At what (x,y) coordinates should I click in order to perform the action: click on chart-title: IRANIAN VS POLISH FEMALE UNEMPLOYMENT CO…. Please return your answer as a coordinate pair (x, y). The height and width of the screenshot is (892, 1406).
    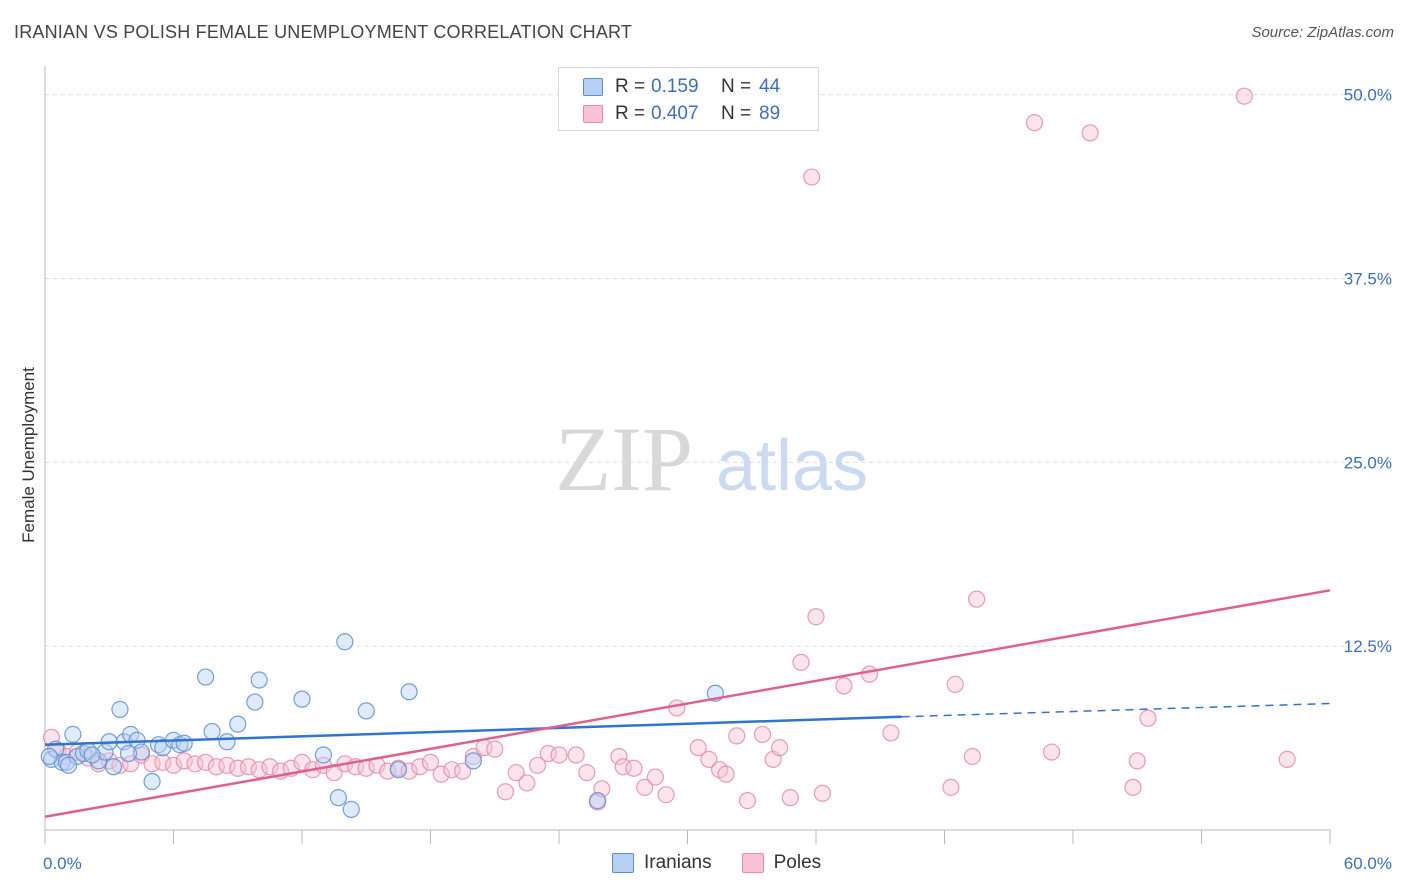
    Looking at the image, I should click on (323, 32).